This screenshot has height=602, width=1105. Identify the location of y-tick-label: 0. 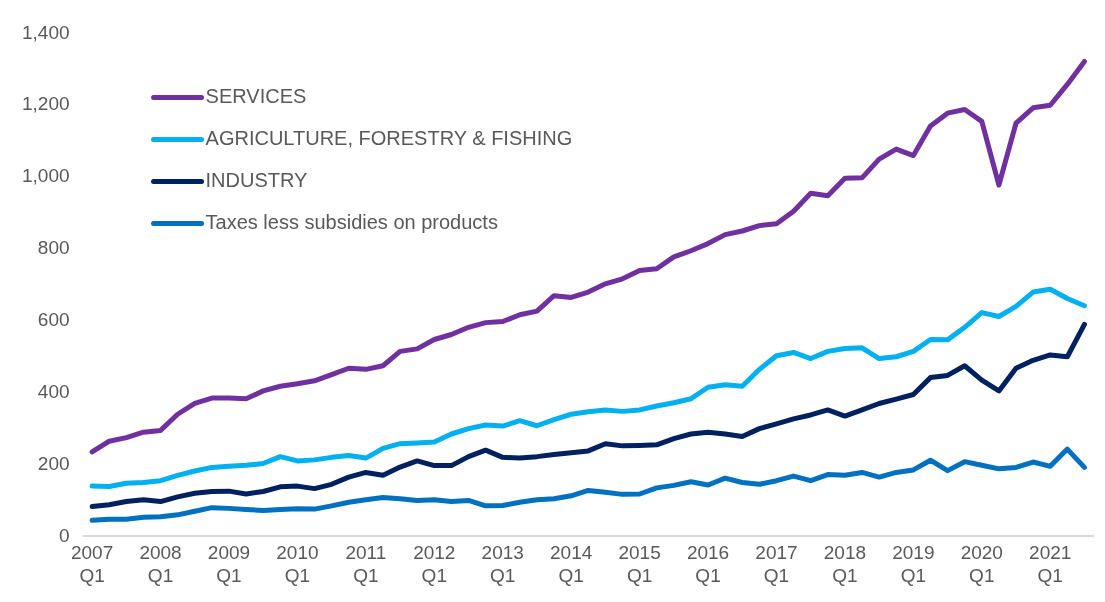
(64, 535).